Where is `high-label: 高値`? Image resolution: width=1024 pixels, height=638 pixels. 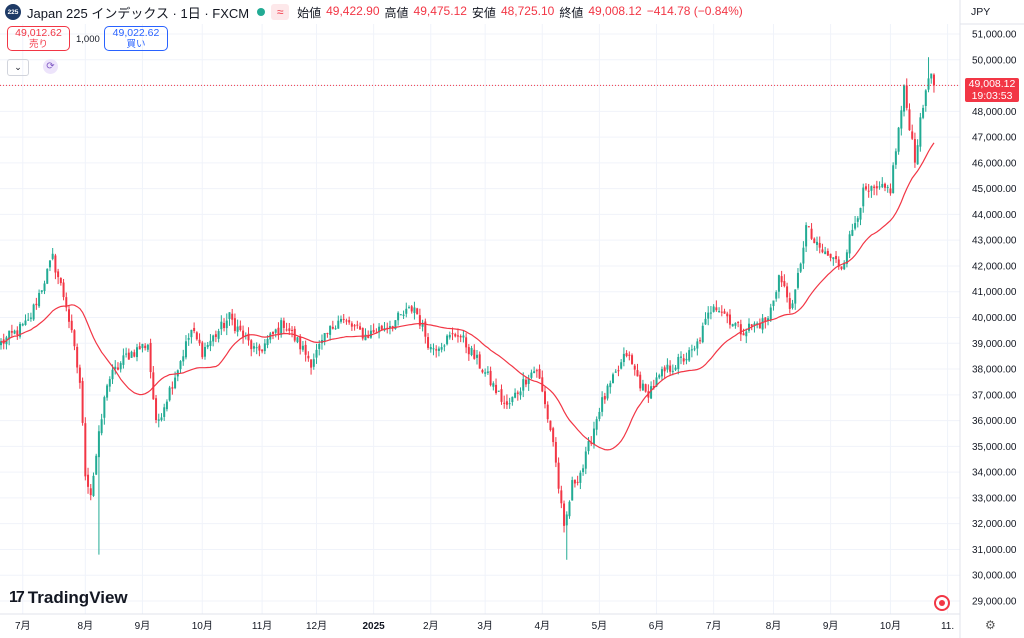 high-label: 高値 is located at coordinates (396, 12).